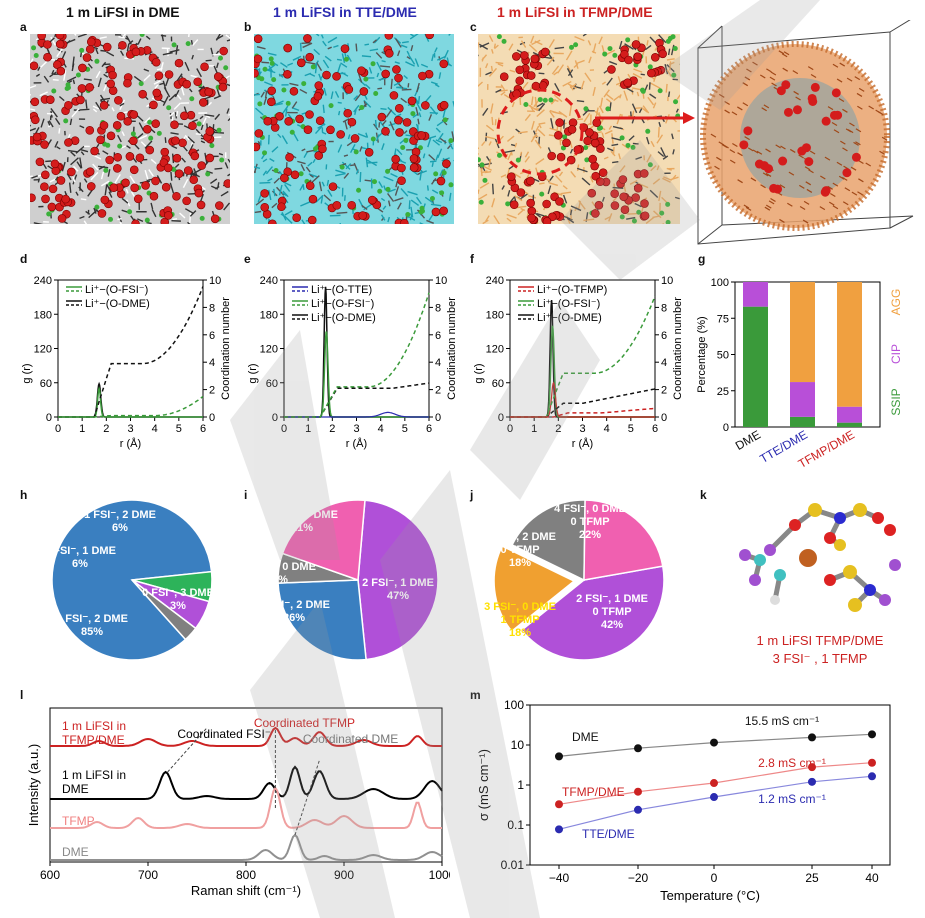 This screenshot has height=918, width=925. I want to click on y-axis-label: g (r), so click(27, 373).